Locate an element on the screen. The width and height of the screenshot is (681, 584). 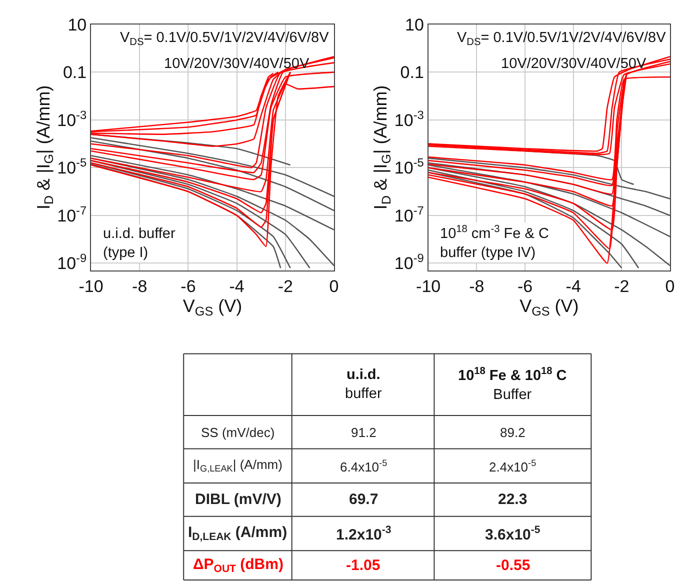
text: 1.2x10$^{-3}$ is located at coordinates (364, 534).